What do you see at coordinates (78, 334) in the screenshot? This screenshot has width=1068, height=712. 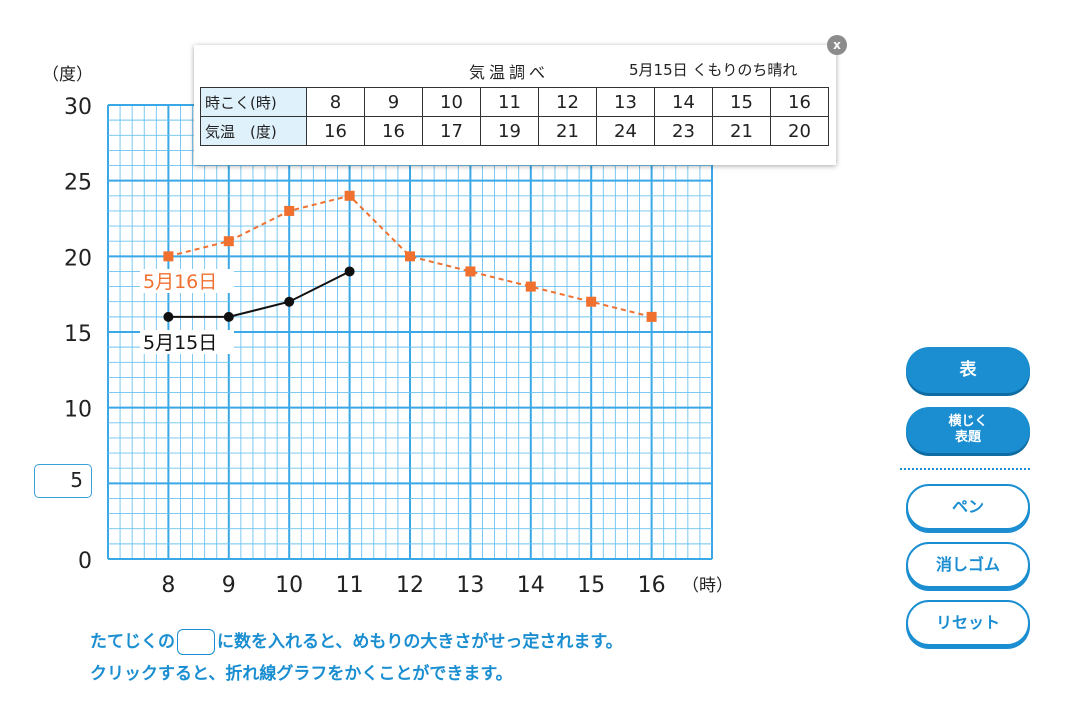 I see `y-tick-label: 15` at bounding box center [78, 334].